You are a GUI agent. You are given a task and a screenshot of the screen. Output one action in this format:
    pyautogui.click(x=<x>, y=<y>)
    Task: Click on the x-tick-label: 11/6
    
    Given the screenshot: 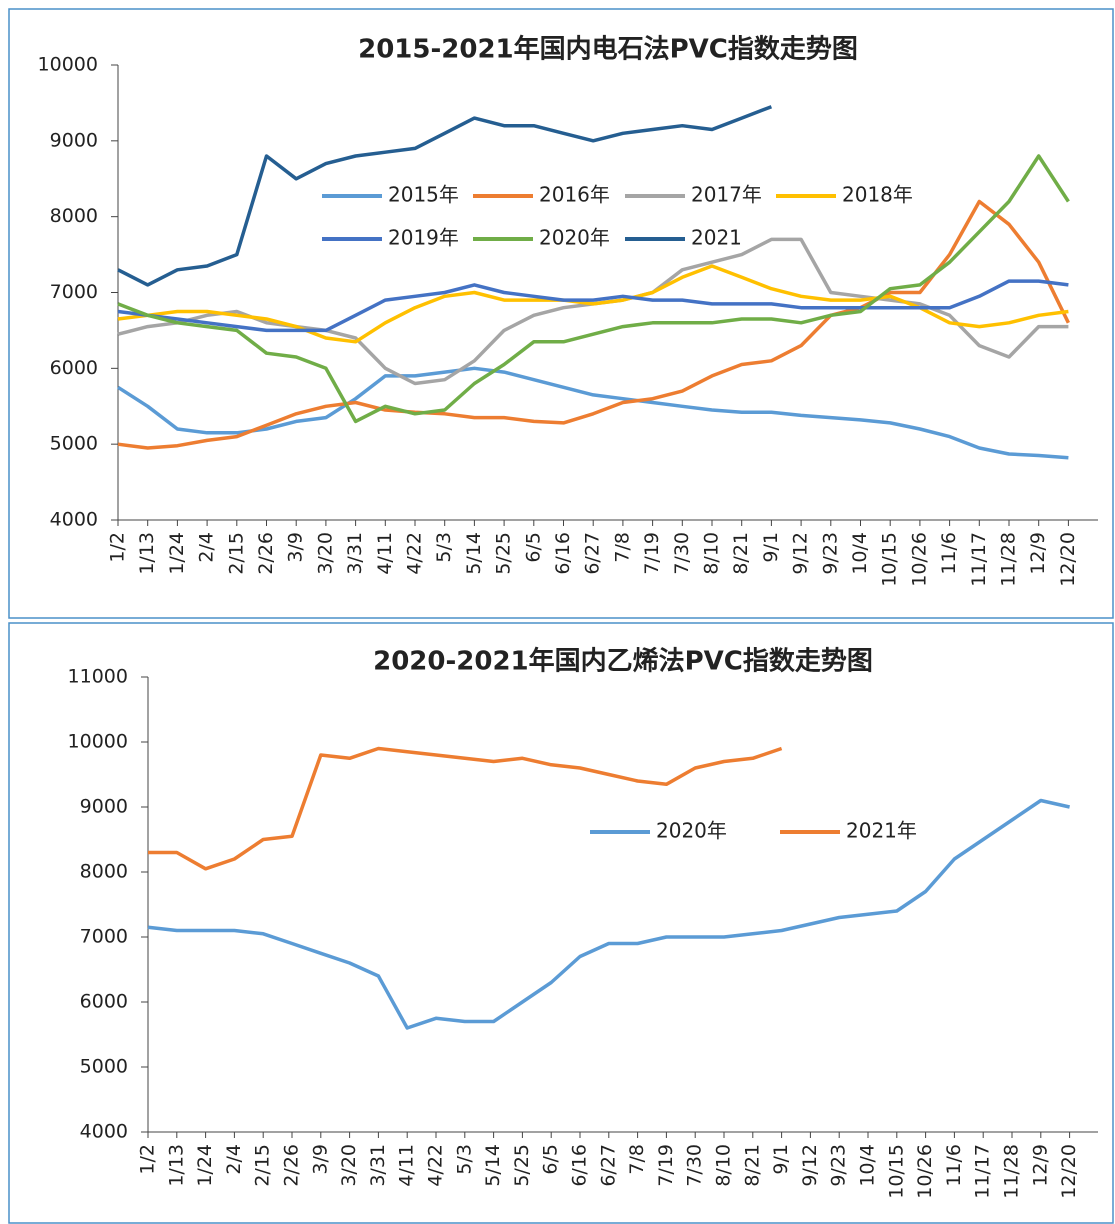 What is the action you would take?
    pyautogui.click(x=949, y=553)
    